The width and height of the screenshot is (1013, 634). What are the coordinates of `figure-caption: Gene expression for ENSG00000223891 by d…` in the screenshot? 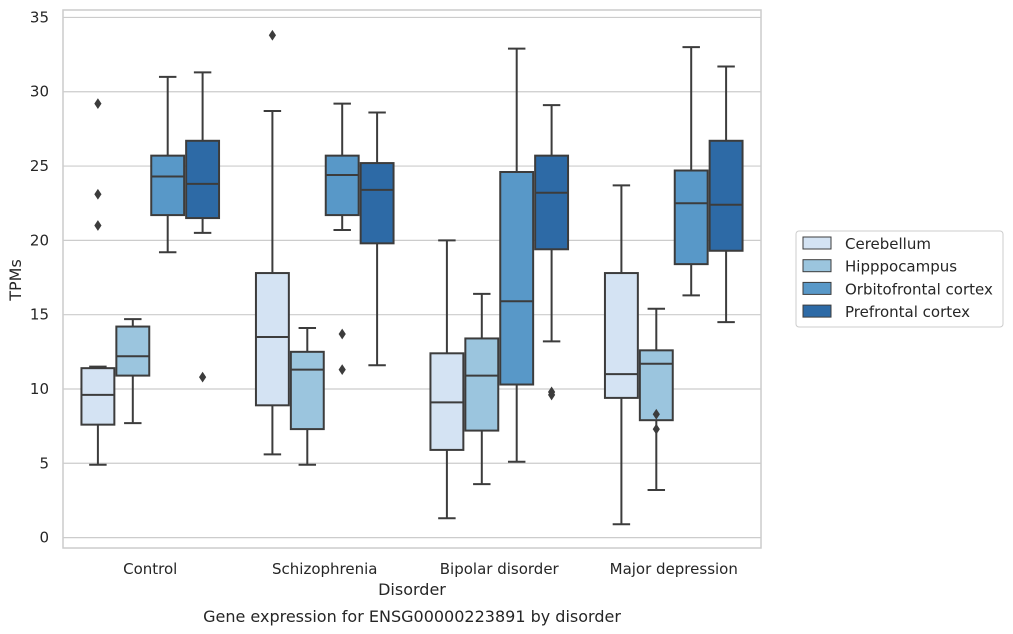 It's located at (412, 616).